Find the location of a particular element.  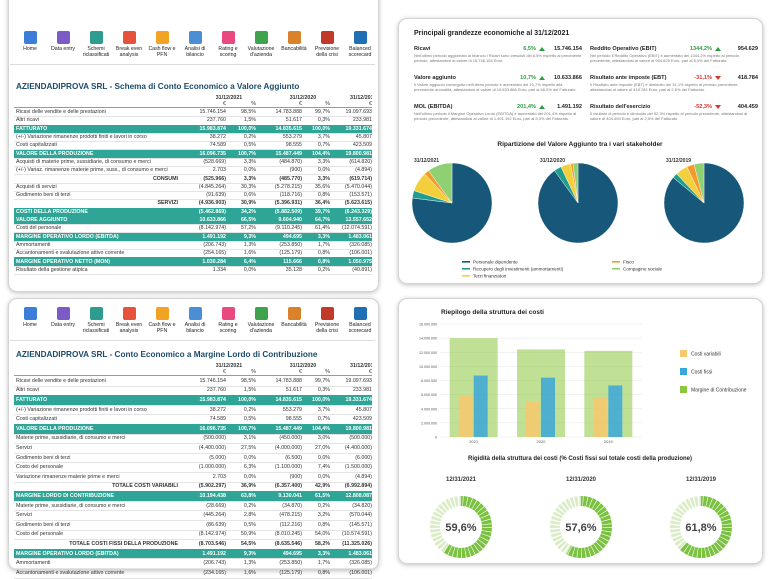

cell-value: 104,4% is located at coordinates (321, 153).